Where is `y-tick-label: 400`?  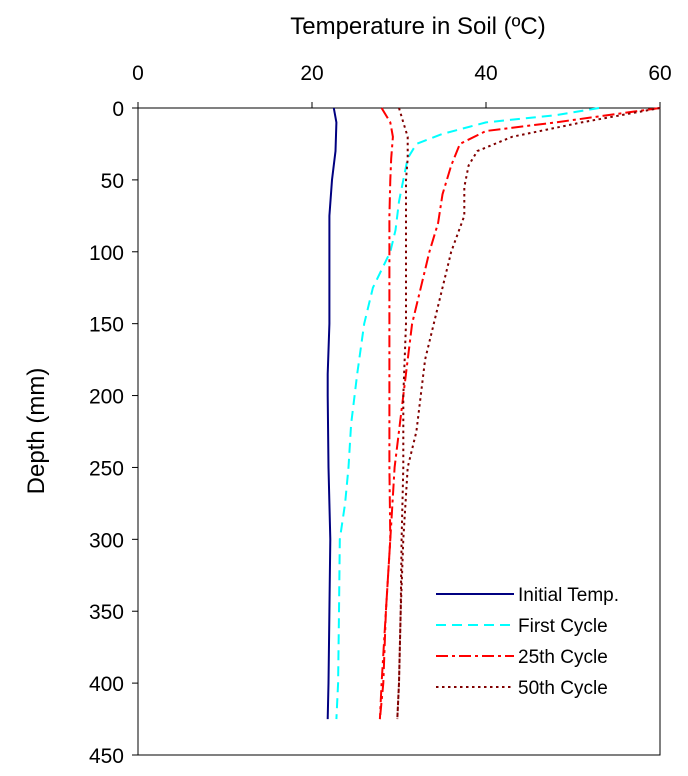
y-tick-label: 400 is located at coordinates (106, 684).